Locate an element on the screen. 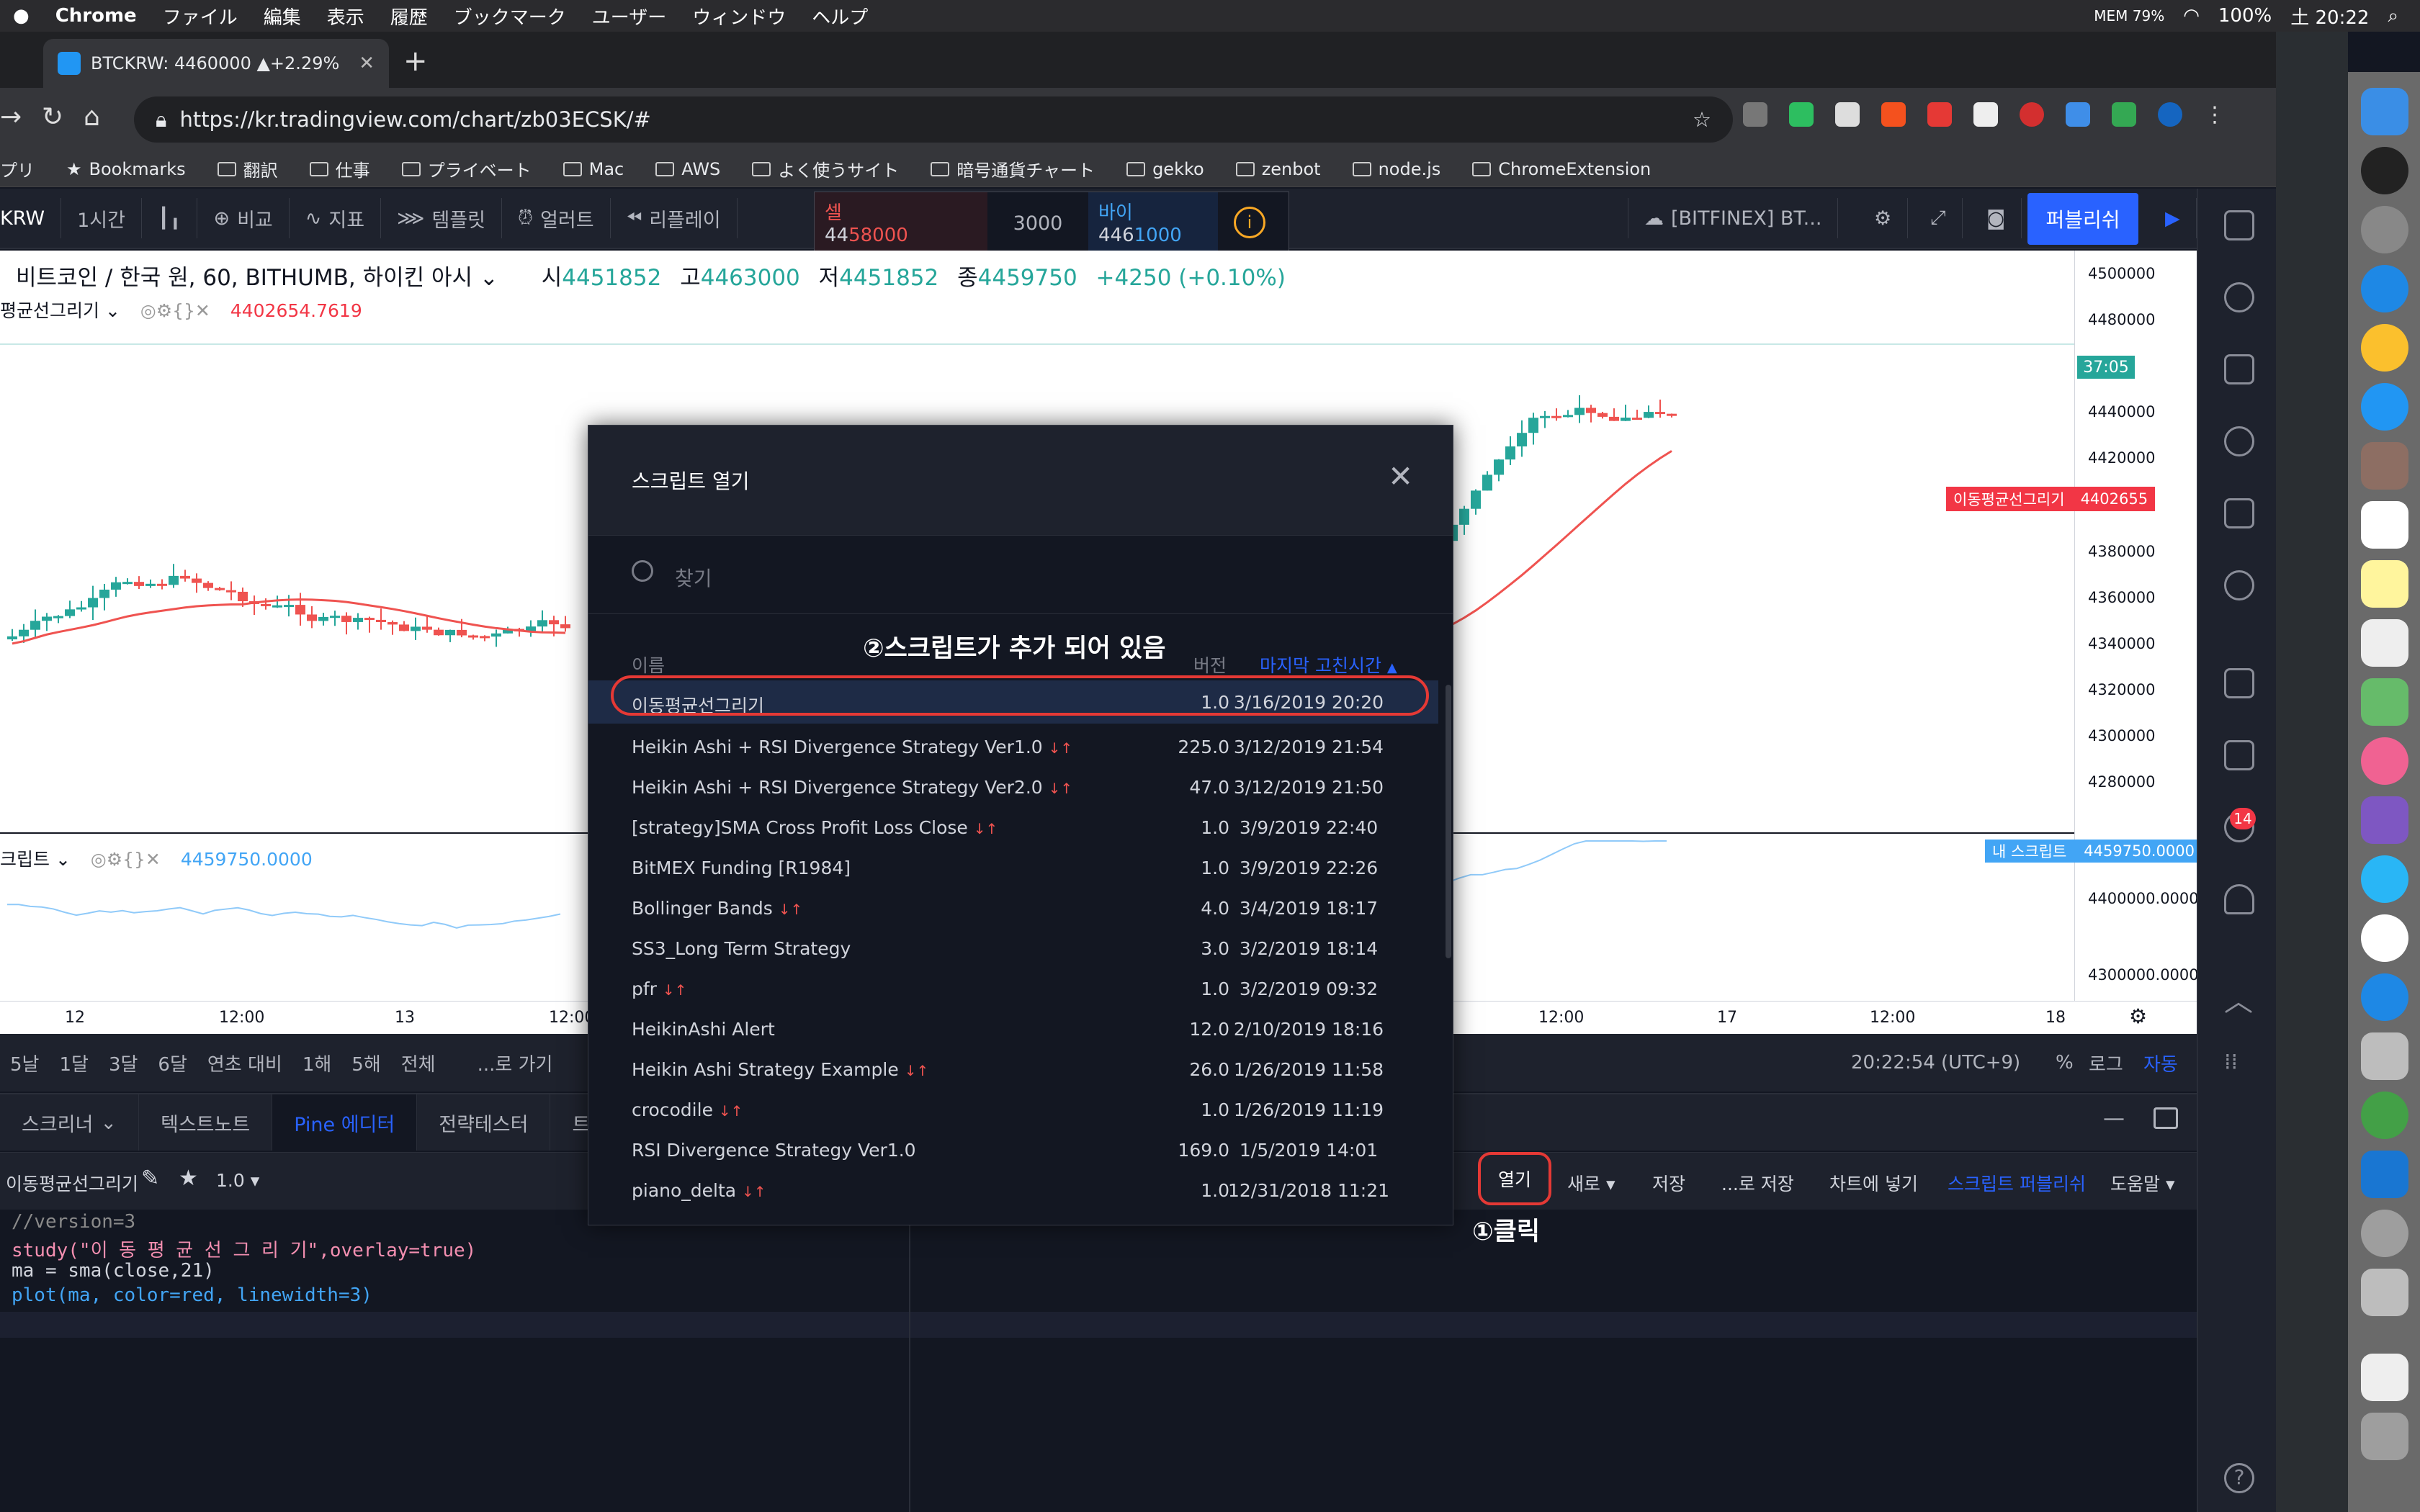  finder-icon is located at coordinates (2384, 111).